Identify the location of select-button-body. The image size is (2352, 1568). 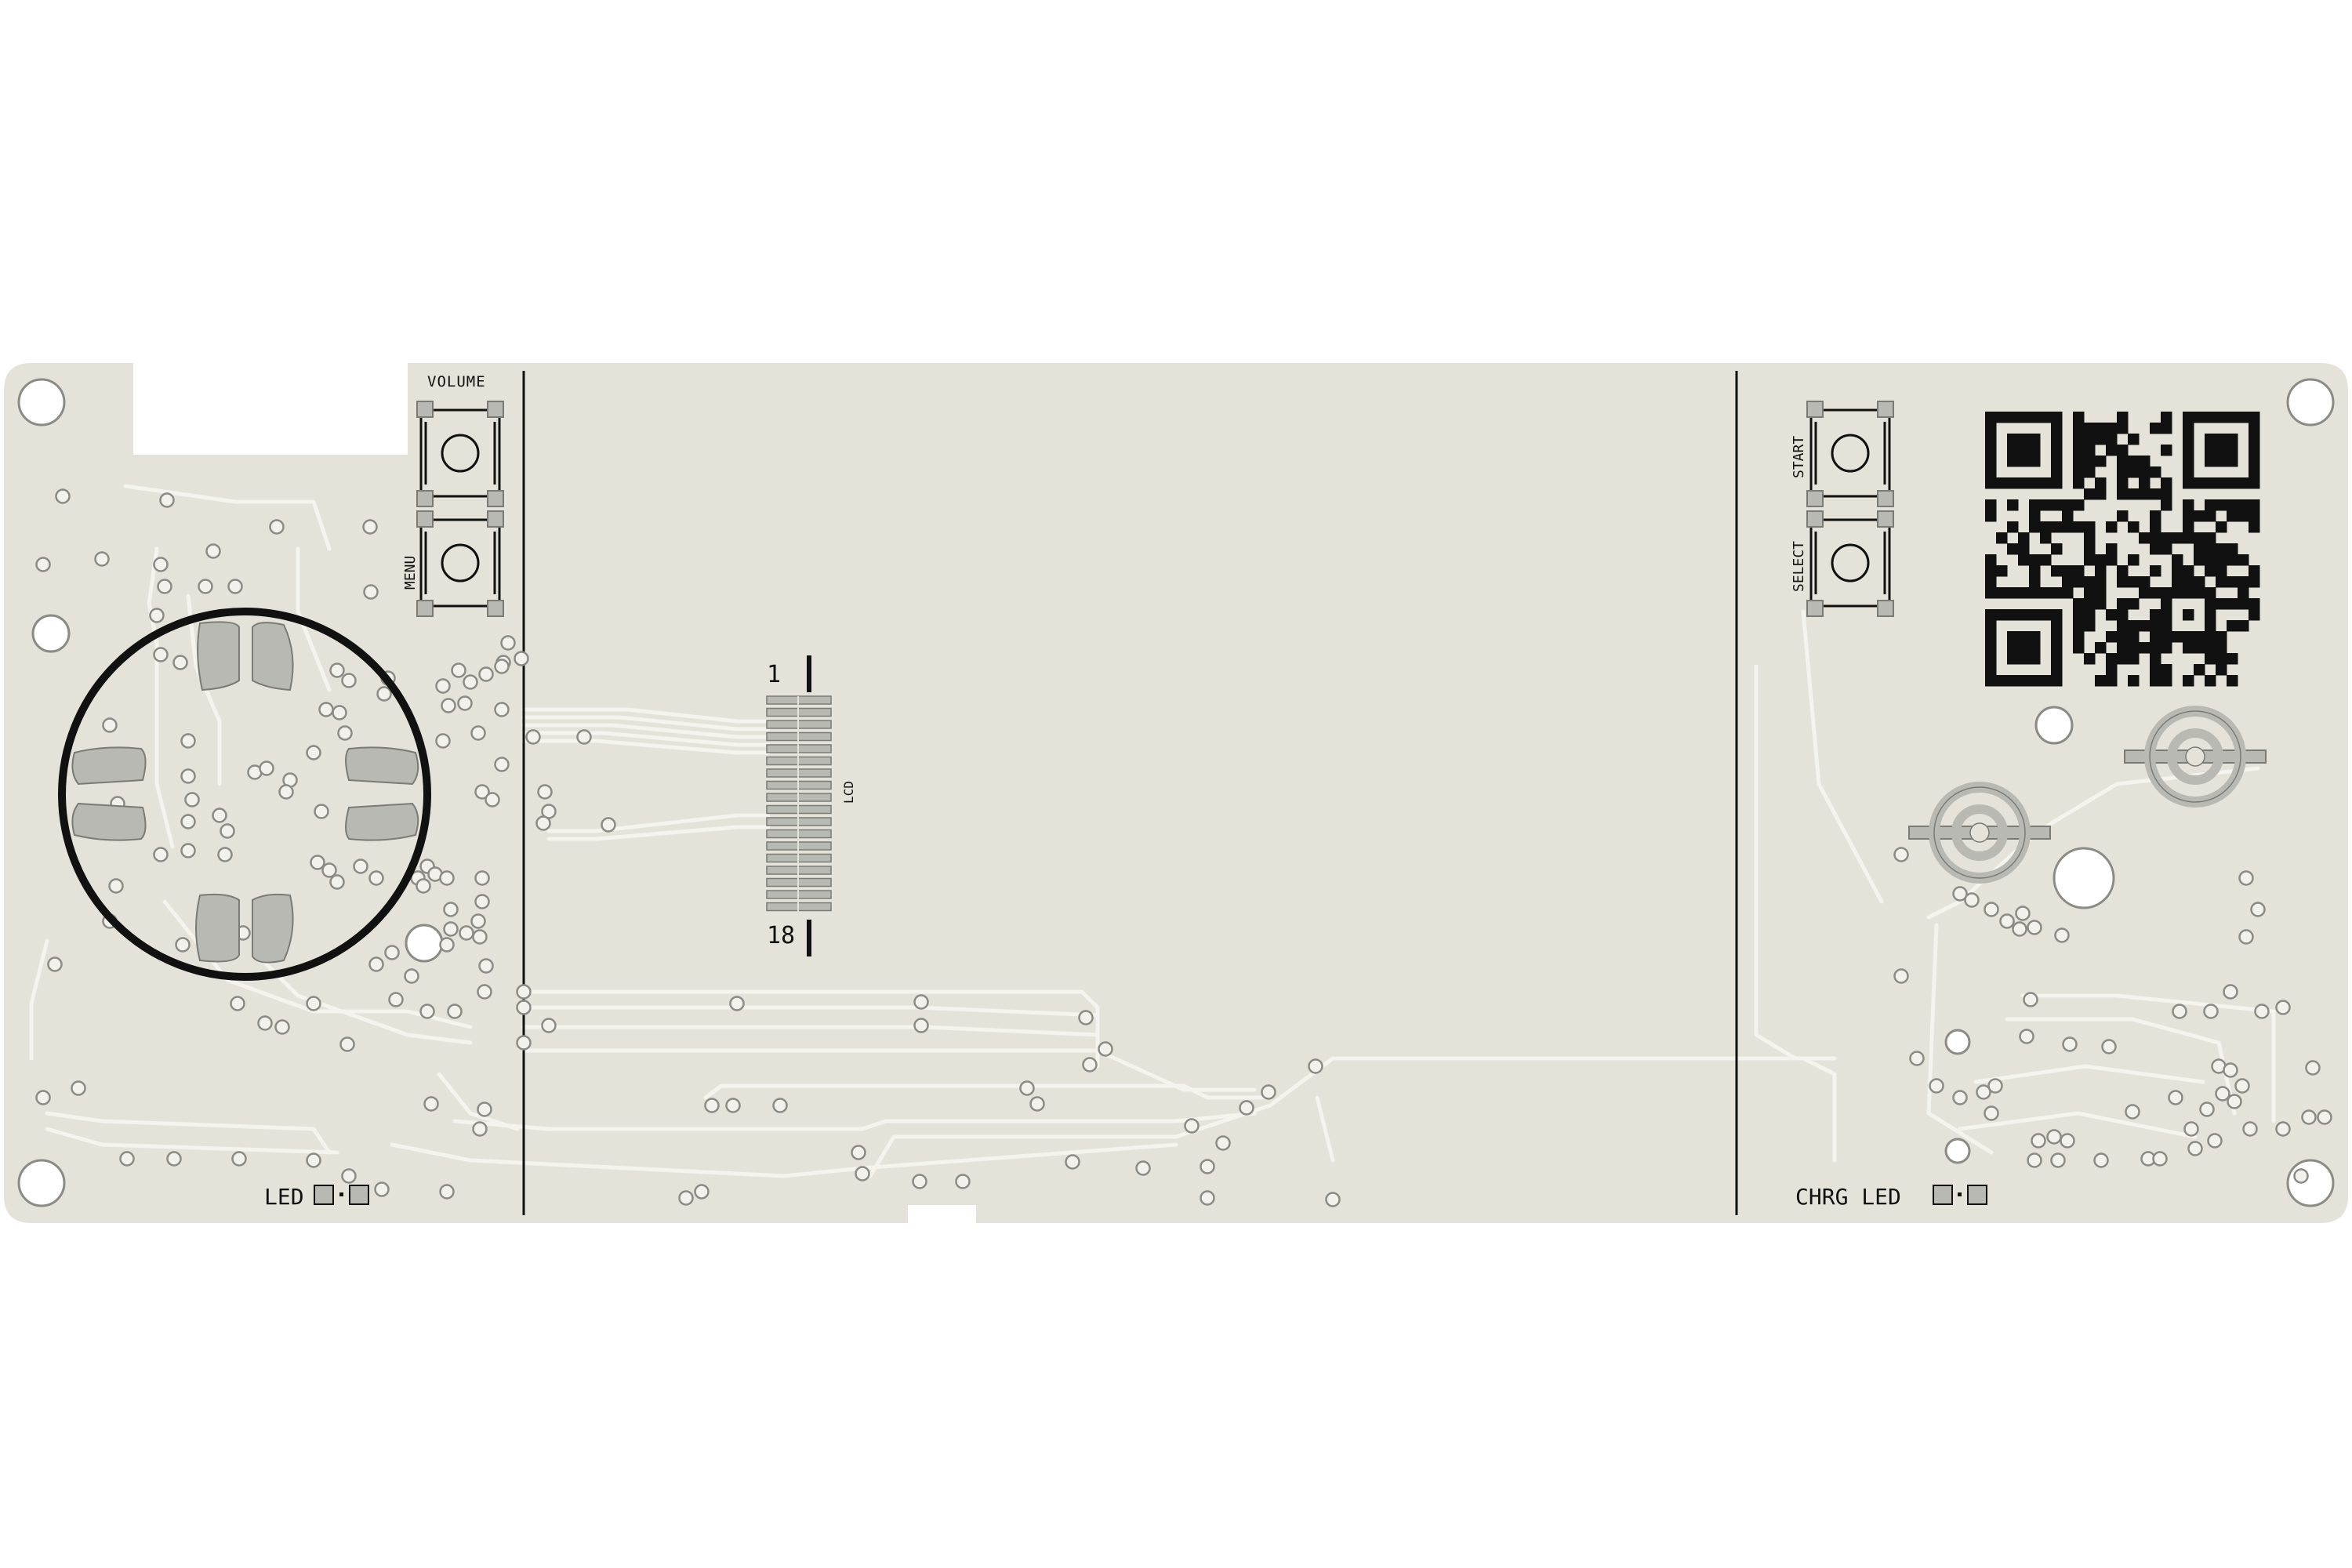
(1850, 563).